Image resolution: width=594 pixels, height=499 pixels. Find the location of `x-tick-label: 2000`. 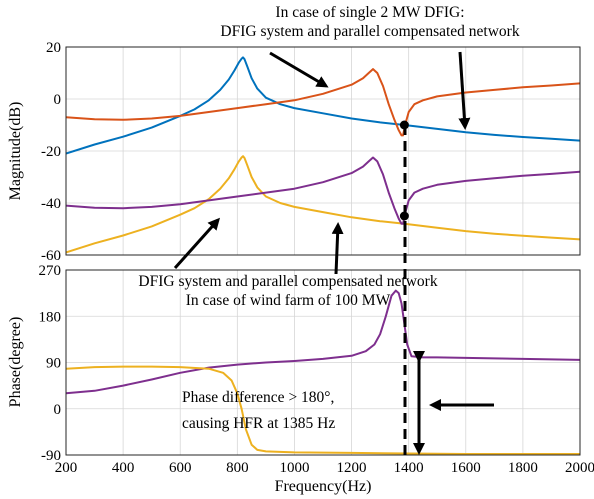

x-tick-label: 2000 is located at coordinates (579, 468).